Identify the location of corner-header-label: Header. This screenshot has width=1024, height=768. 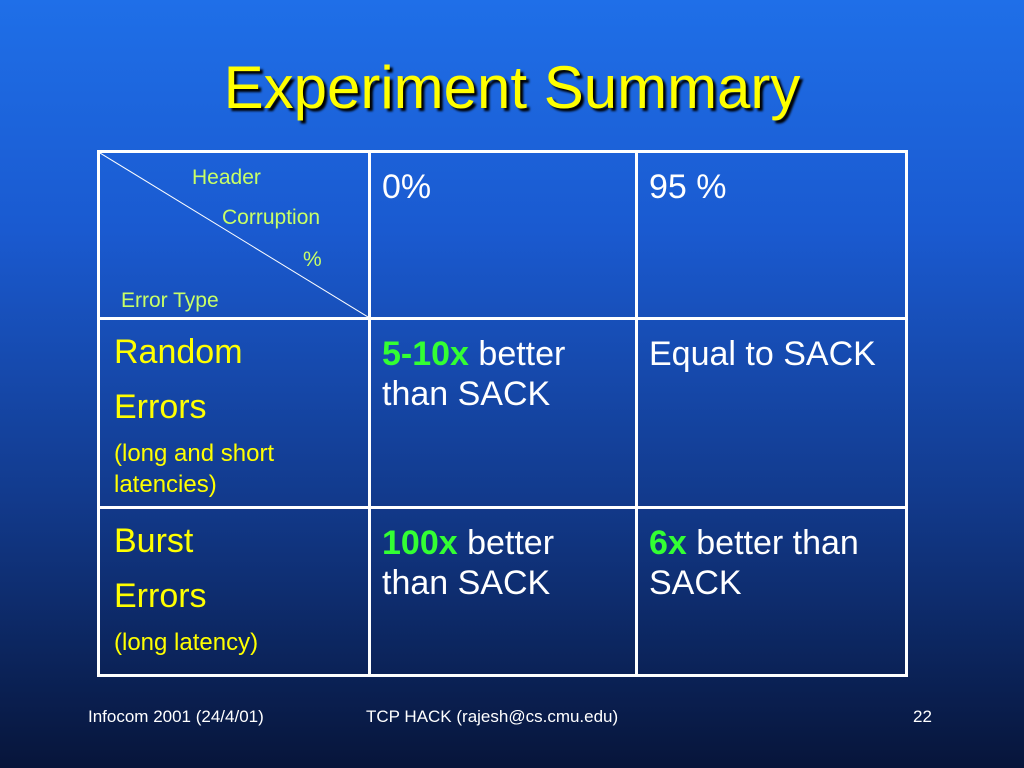
(226, 177).